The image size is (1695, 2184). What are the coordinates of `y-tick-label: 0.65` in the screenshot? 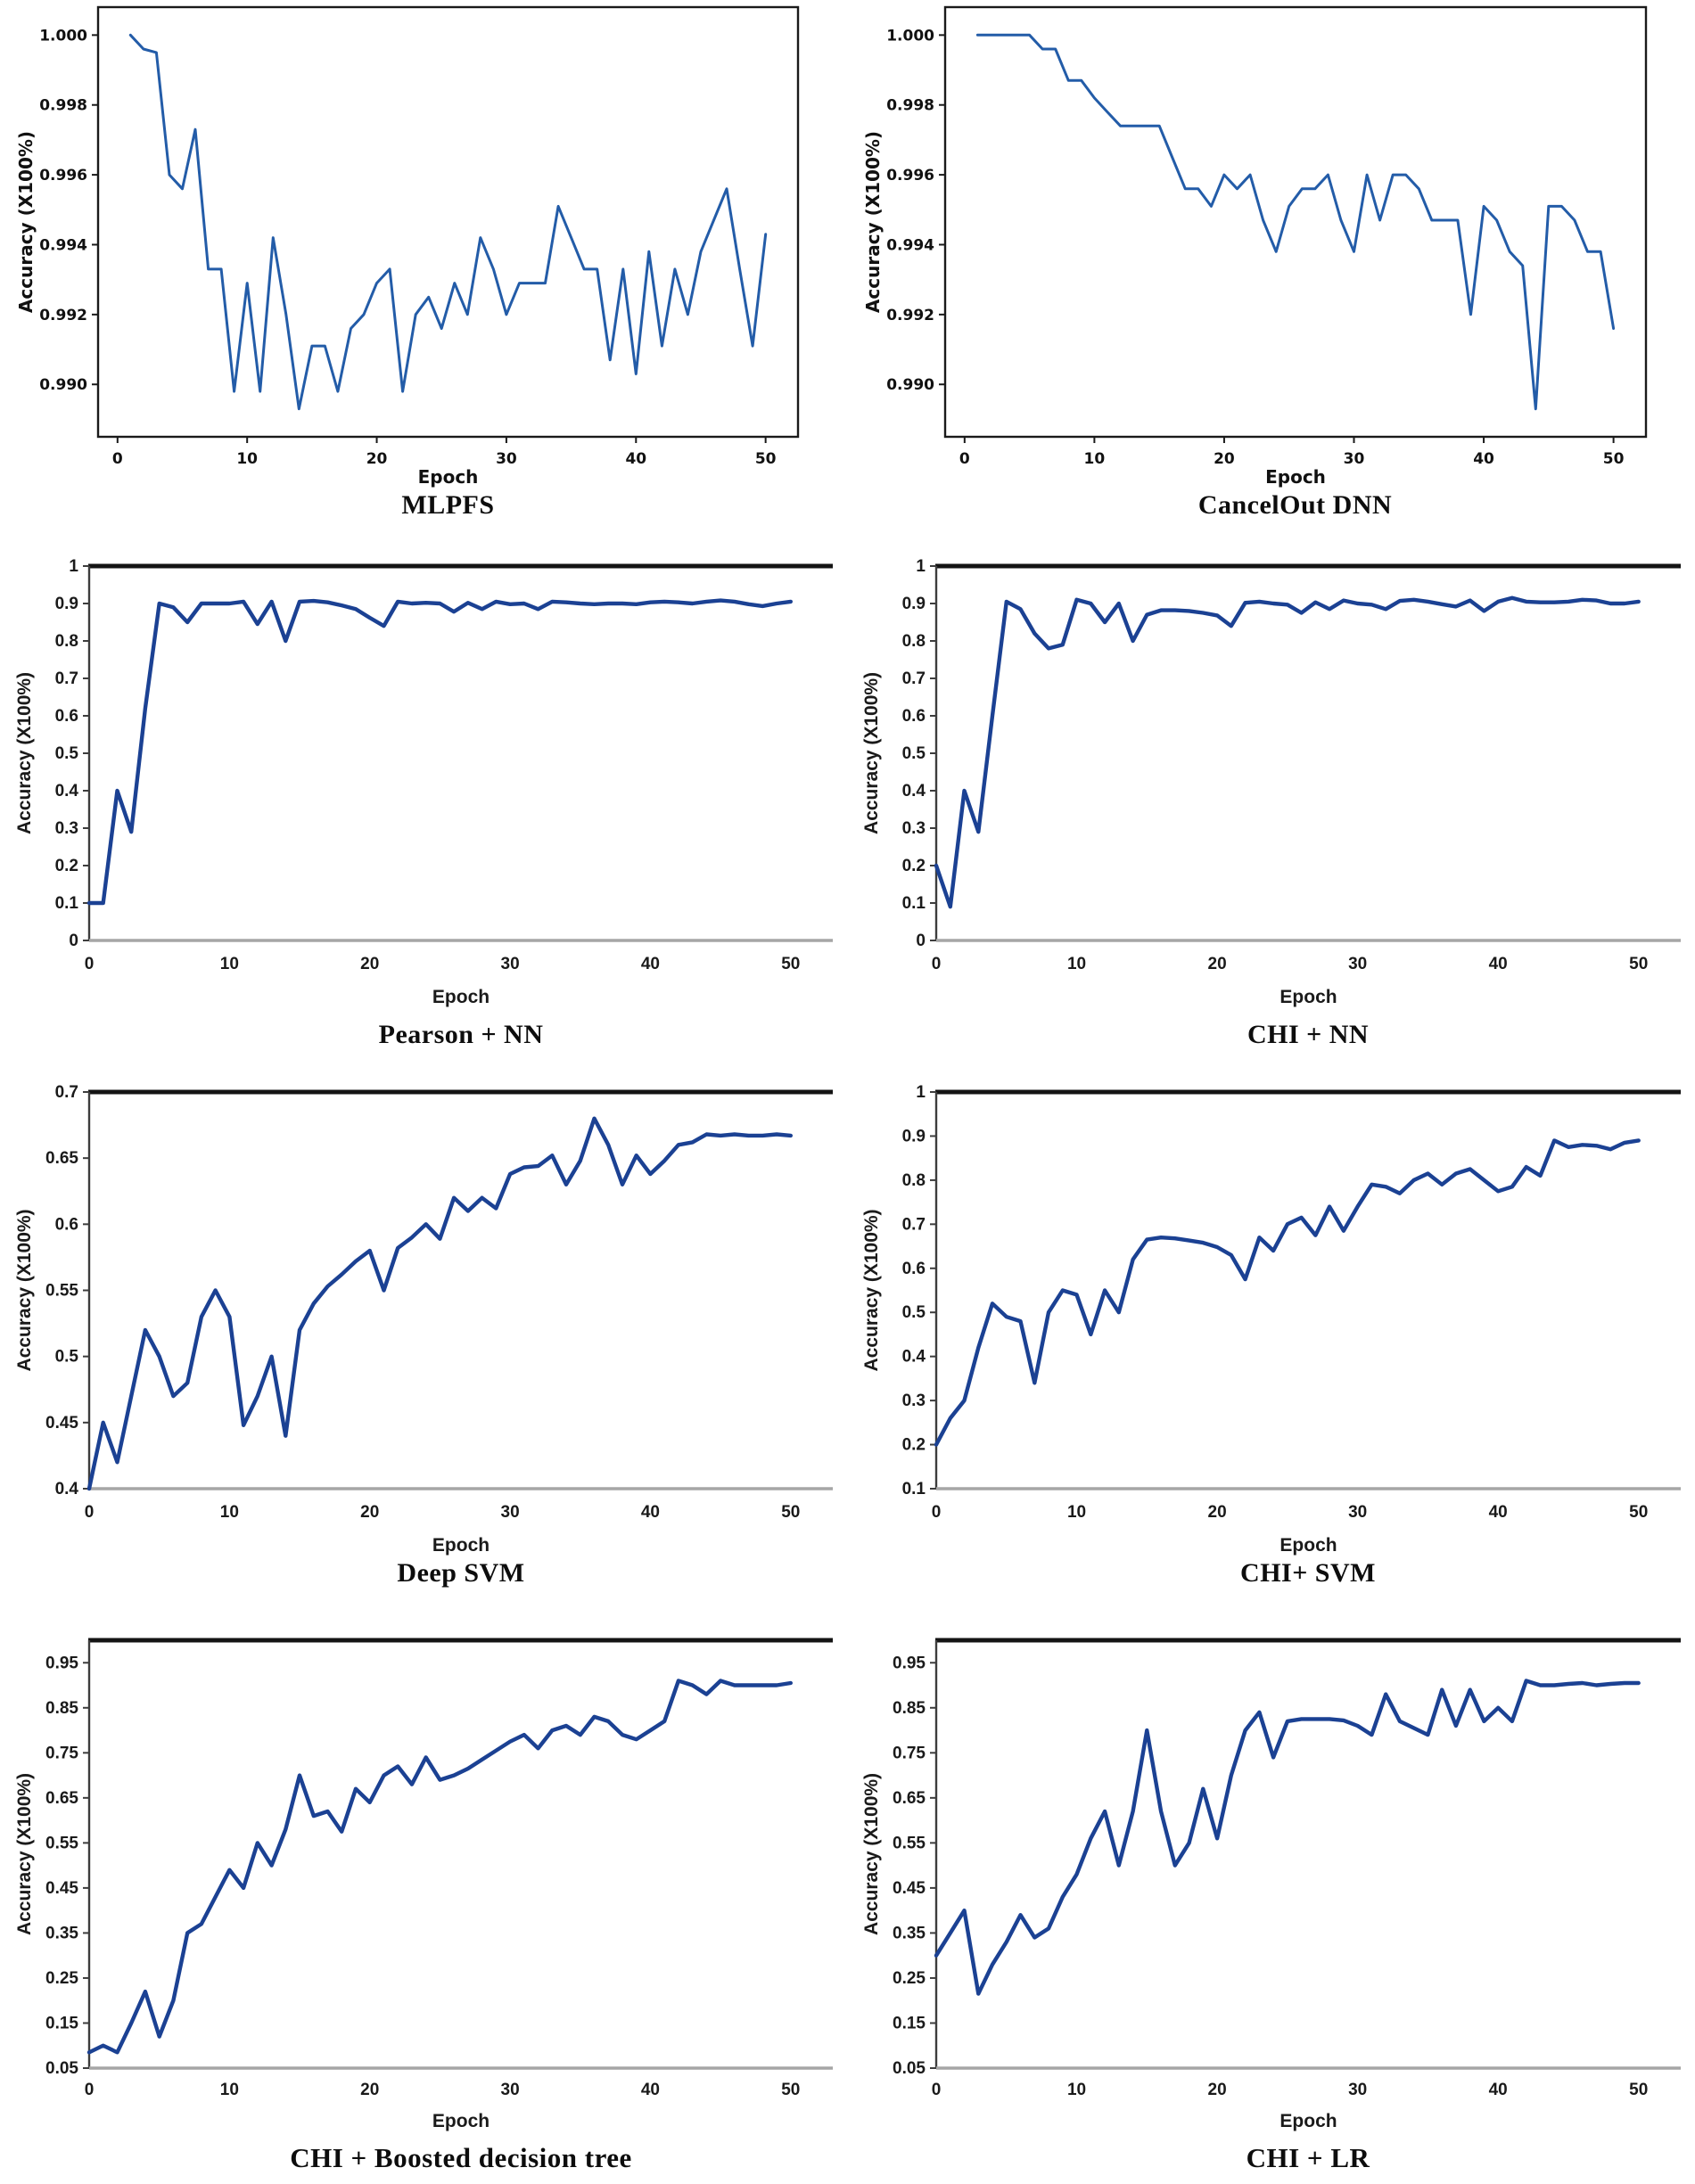 It's located at (62, 1798).